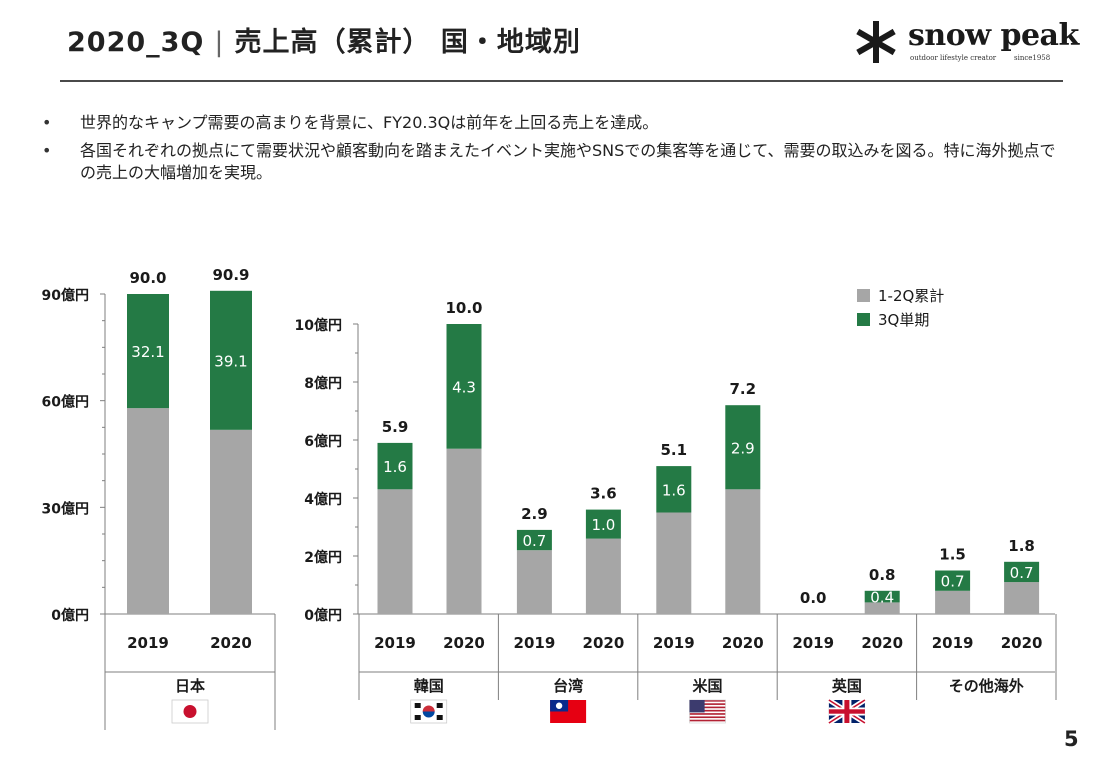 The width and height of the screenshot is (1095, 757). Describe the element at coordinates (323, 557) in the screenshot. I see `overseas-y-tick-label: 2億円` at that location.